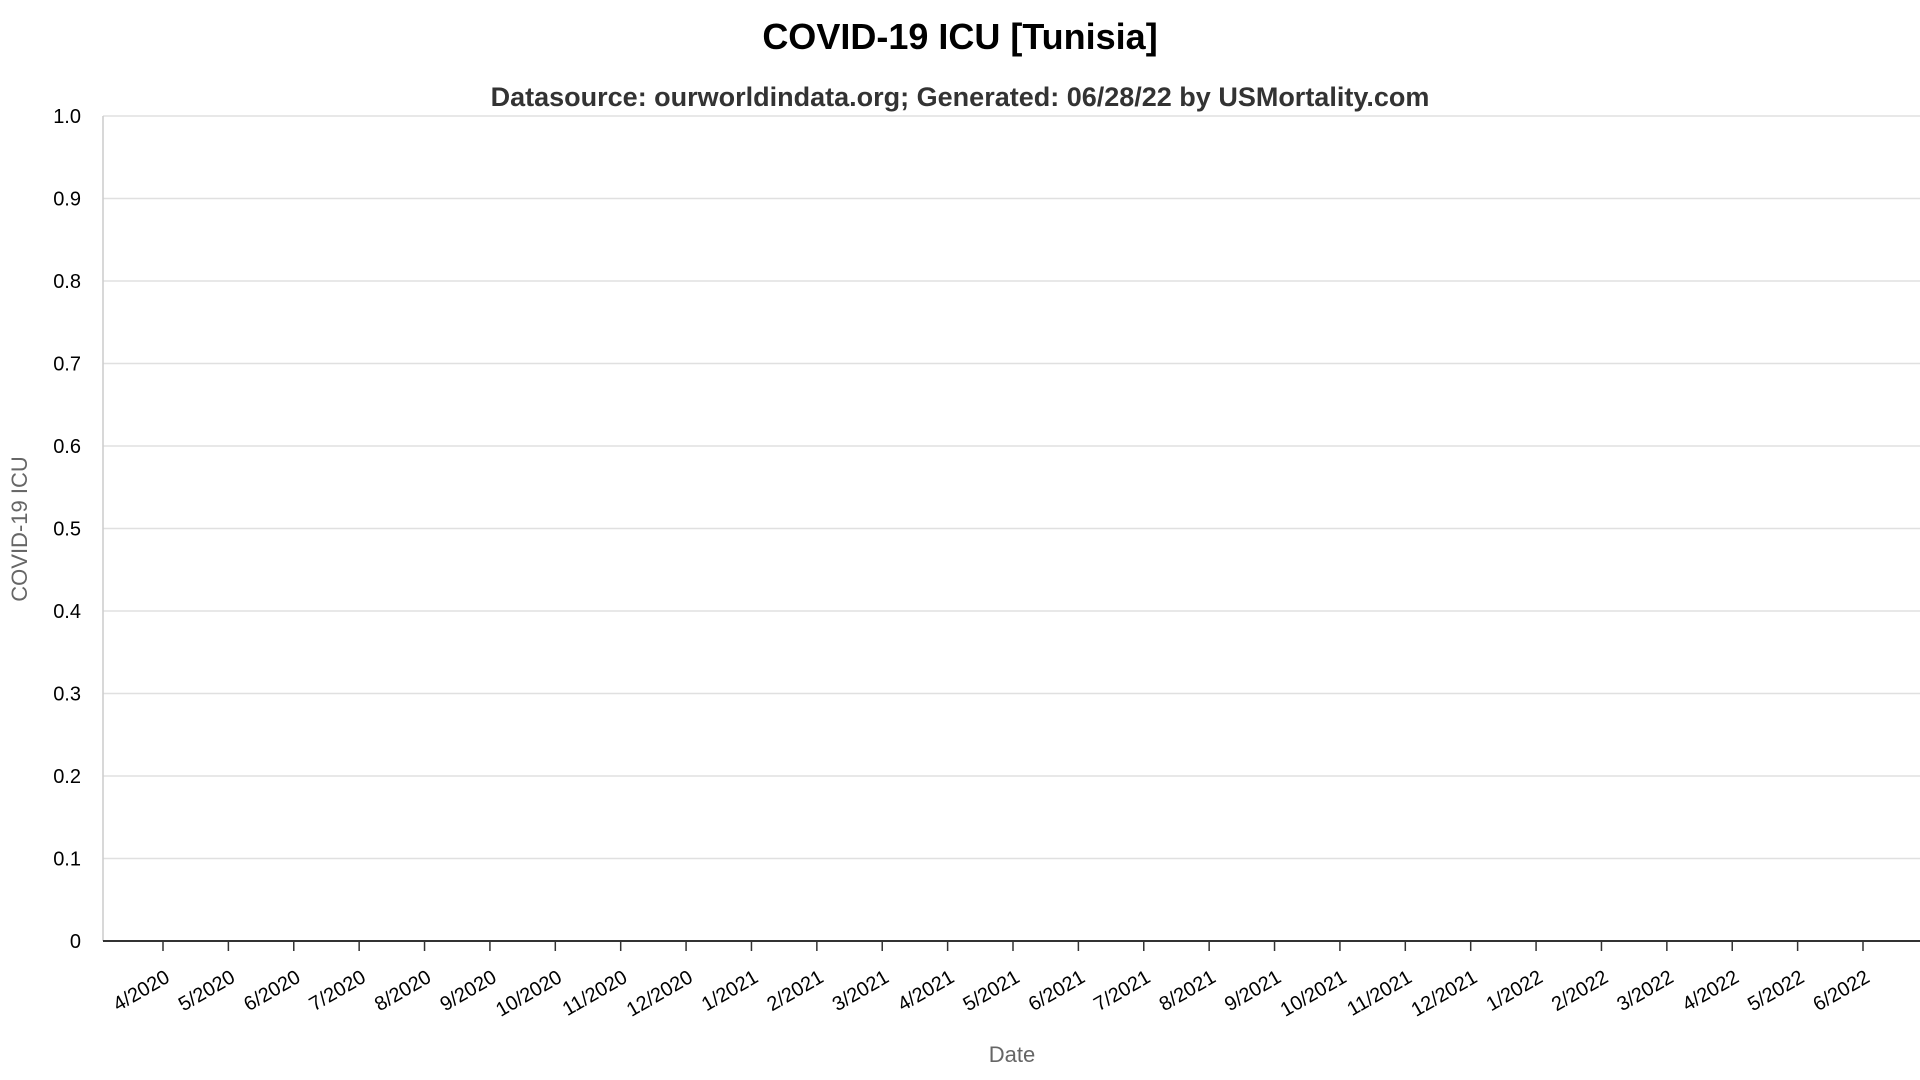  Describe the element at coordinates (67, 117) in the screenshot. I see `y-tick-label: 1.0` at that location.